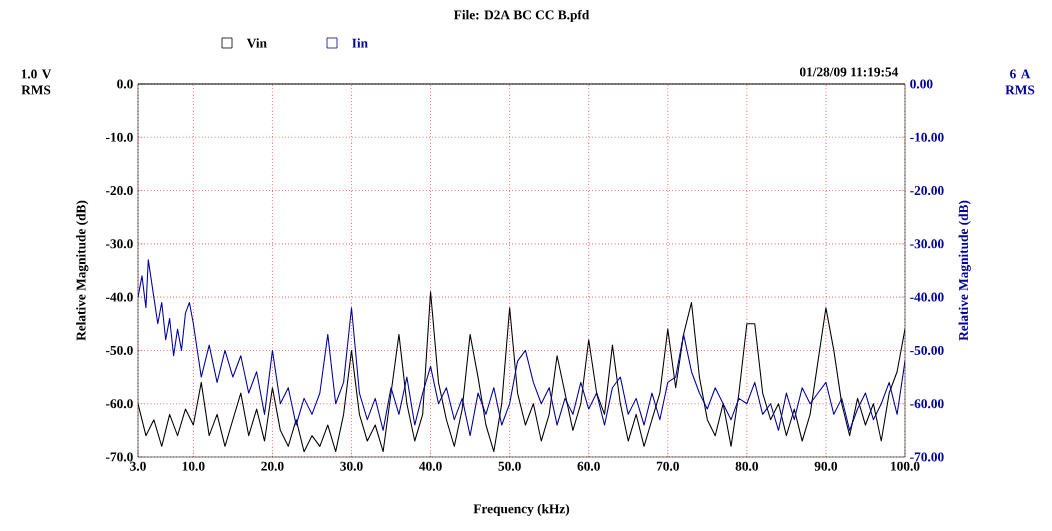 The height and width of the screenshot is (531, 1052). What do you see at coordinates (509, 466) in the screenshot?
I see `x-tick-label: 50.0` at bounding box center [509, 466].